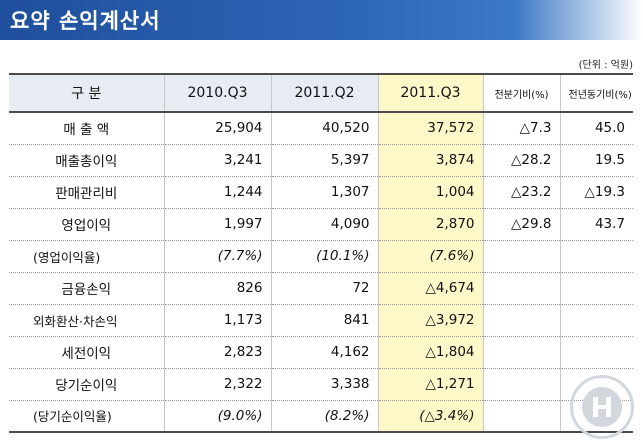  What do you see at coordinates (217, 160) in the screenshot?
I see `cell-2010q3: 3,241` at bounding box center [217, 160].